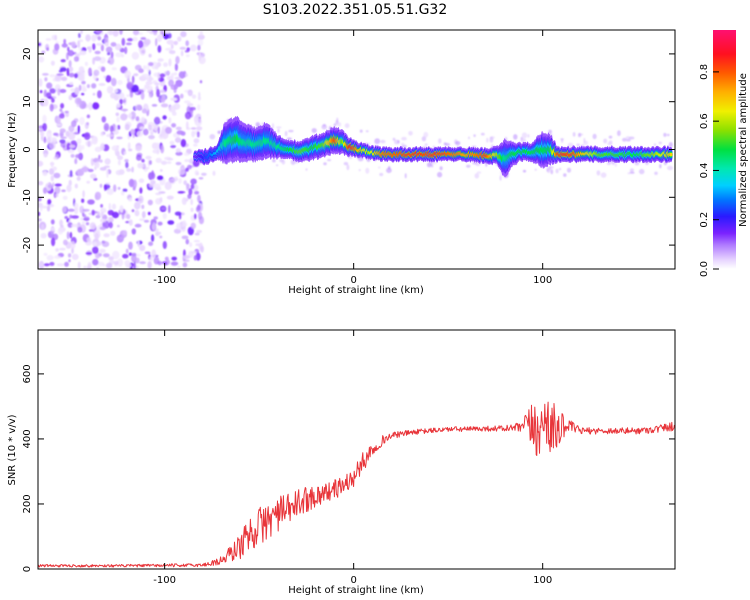  What do you see at coordinates (671, 154) in the screenshot?
I see `ridge-cell` at bounding box center [671, 154].